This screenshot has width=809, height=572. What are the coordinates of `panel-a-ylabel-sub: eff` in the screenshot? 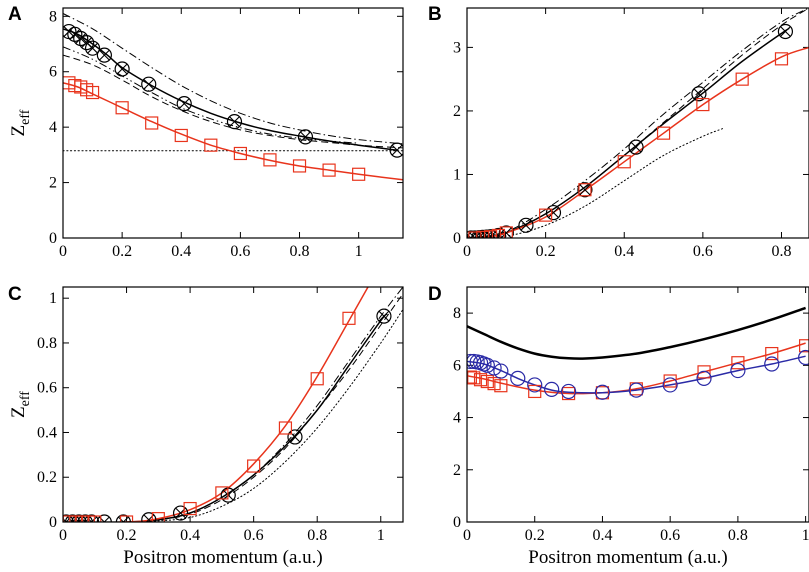 It's located at (25, 117).